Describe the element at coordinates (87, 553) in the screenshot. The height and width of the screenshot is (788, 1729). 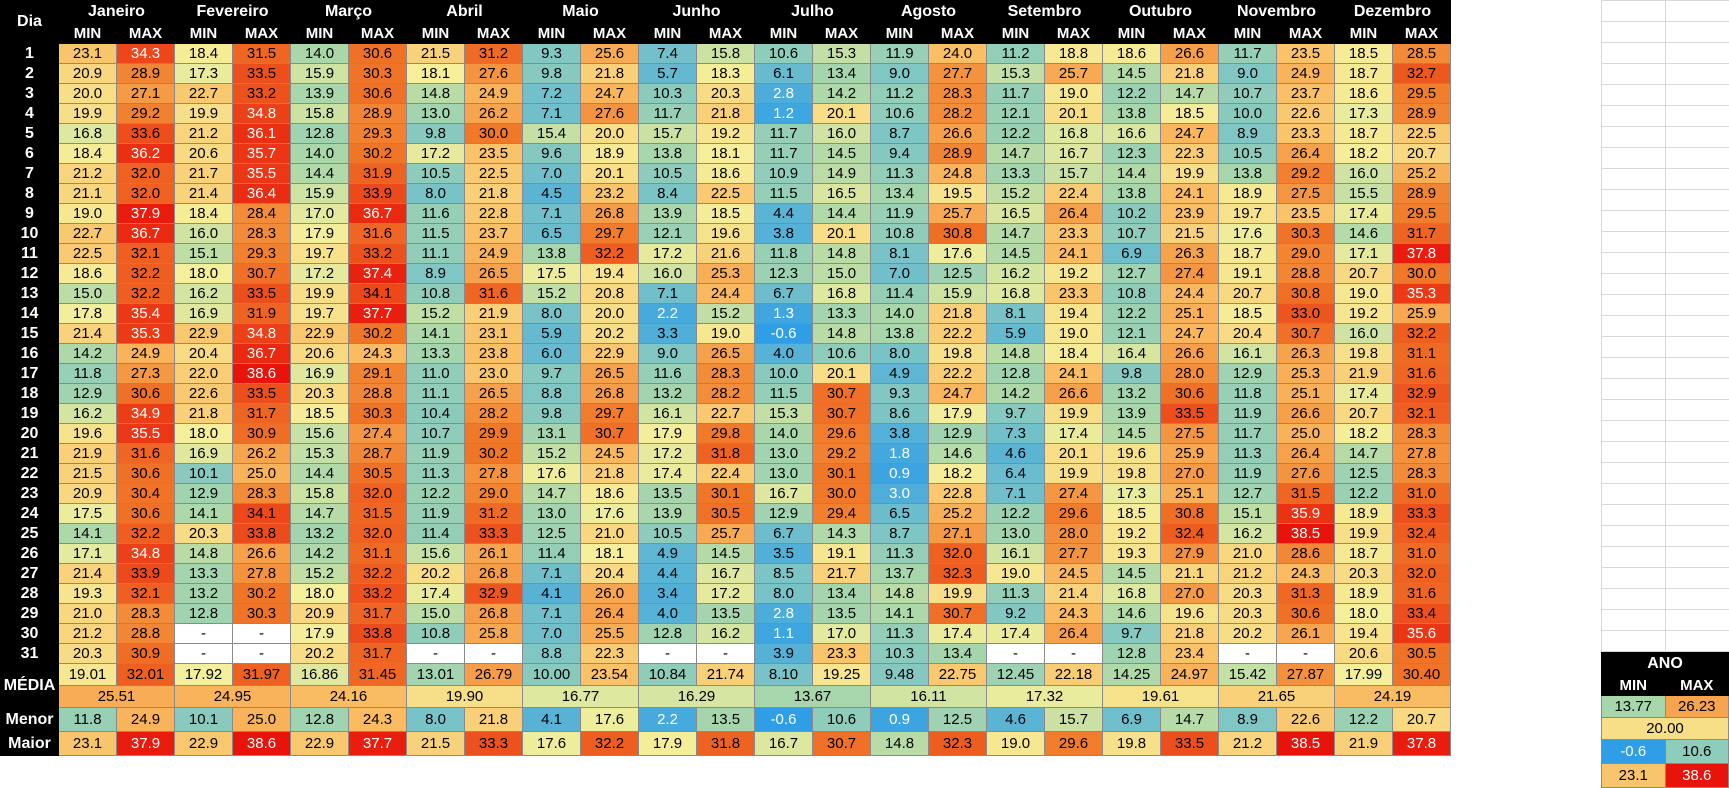
I see `temp-cell: 17.1` at that location.